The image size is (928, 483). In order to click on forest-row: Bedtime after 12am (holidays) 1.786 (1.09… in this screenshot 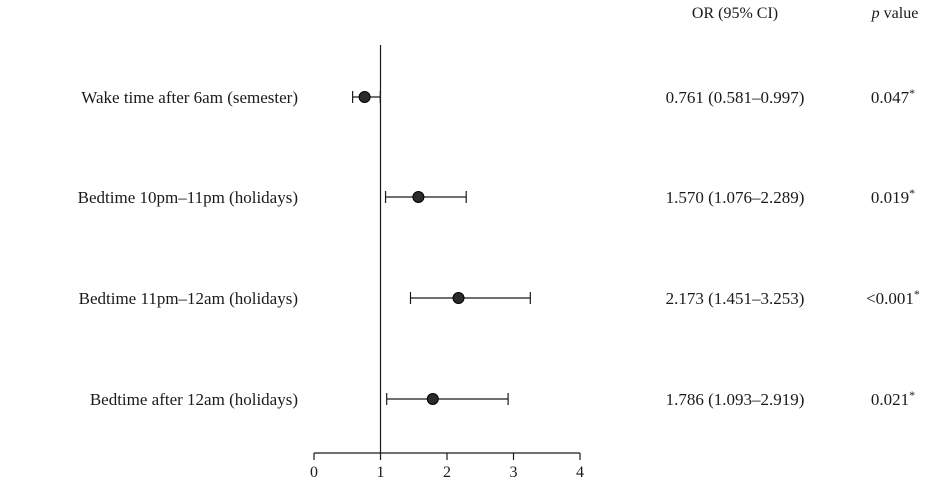, I will do `click(502, 398)`.